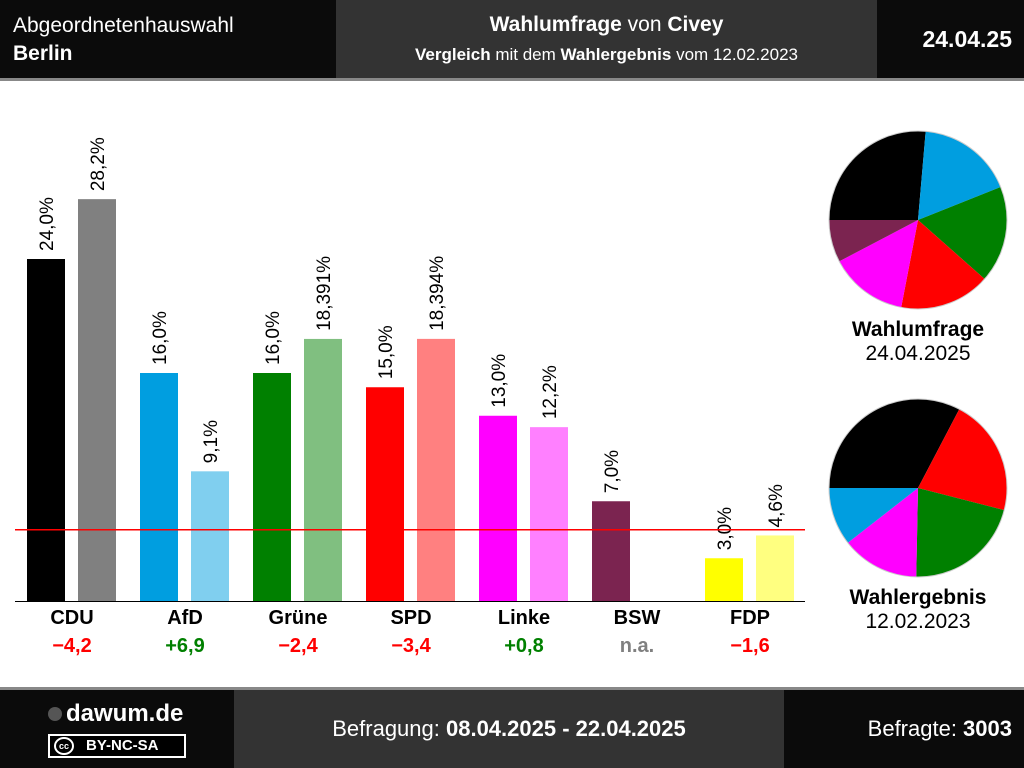  Describe the element at coordinates (523, 646) in the screenshot. I see `difference-label: +0,8` at that location.